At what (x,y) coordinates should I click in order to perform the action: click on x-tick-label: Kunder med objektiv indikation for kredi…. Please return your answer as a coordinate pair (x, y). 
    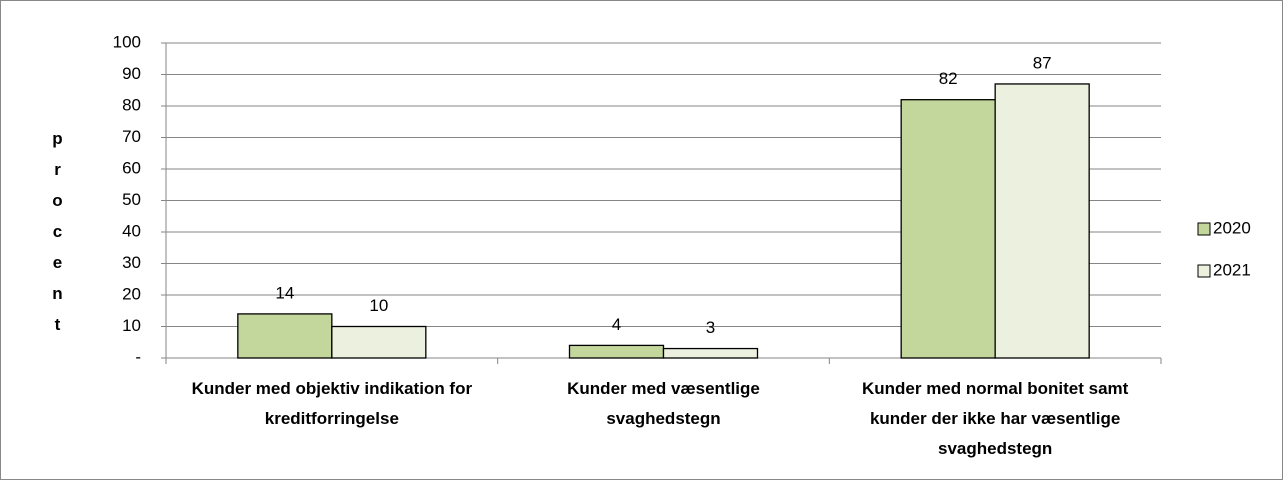
    Looking at the image, I should click on (332, 403).